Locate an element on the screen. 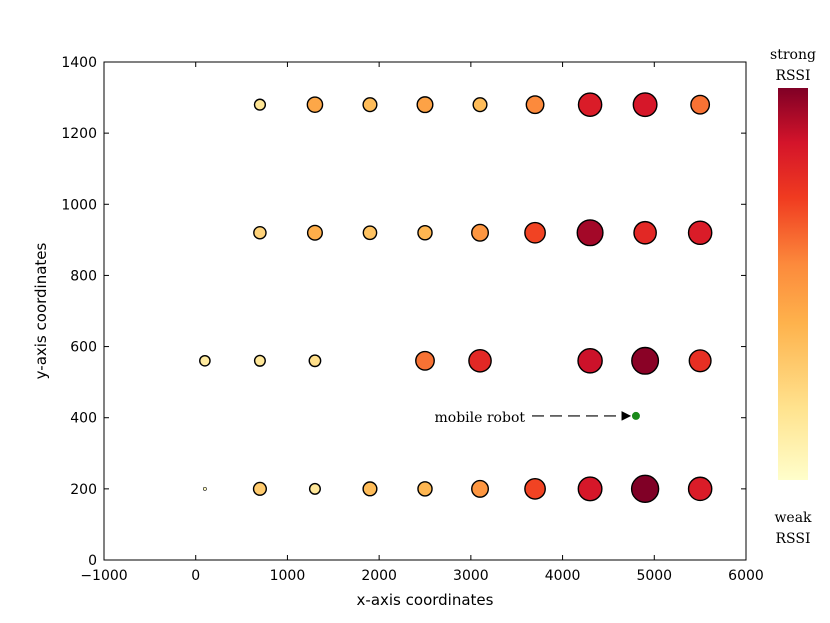 This screenshot has height=623, width=830. y-tick-label-4: 800 is located at coordinates (83, 276).